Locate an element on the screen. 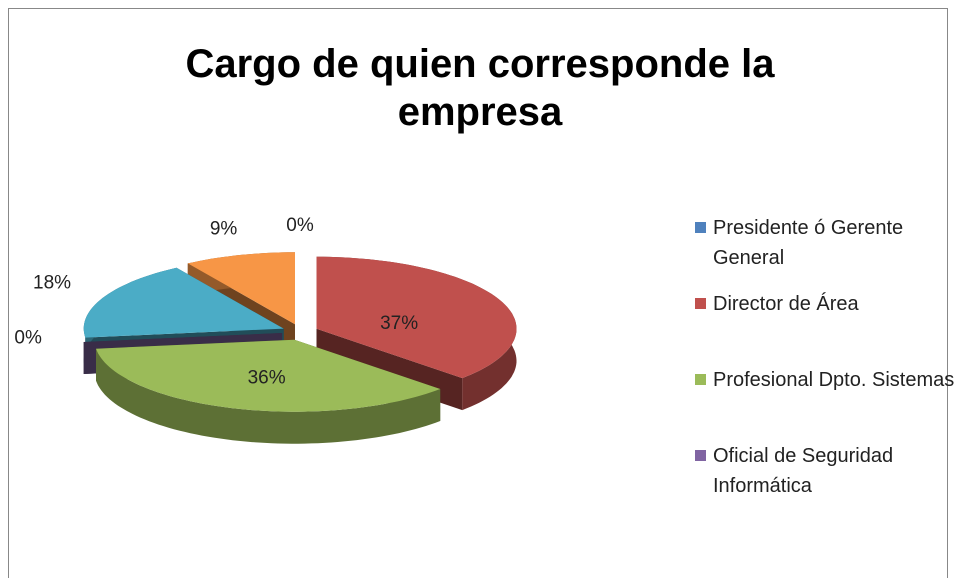 The height and width of the screenshot is (578, 961). data-label: 18% is located at coordinates (52, 282).